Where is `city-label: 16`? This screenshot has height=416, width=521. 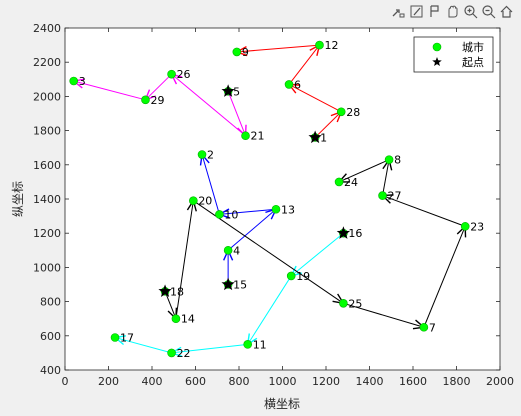 city-label: 16 is located at coordinates (355, 233).